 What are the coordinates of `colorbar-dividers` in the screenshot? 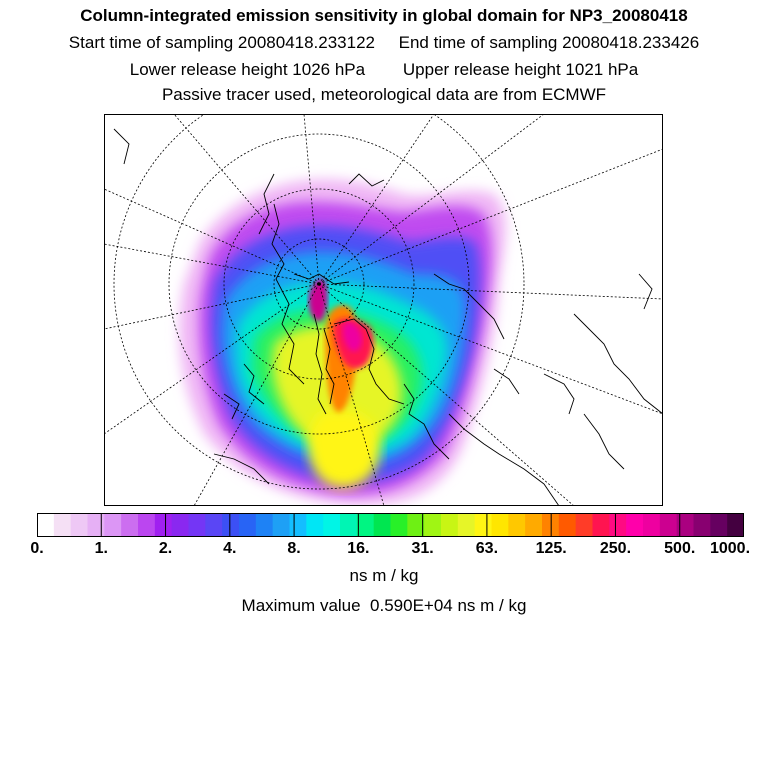 It's located at (390, 525).